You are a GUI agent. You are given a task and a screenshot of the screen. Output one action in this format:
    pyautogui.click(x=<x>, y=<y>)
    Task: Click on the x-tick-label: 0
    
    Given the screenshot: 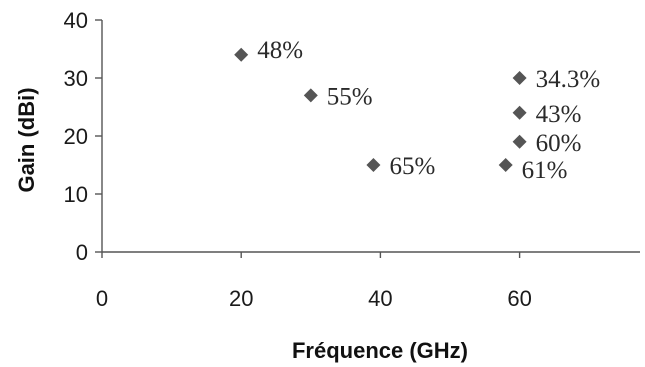 What is the action you would take?
    pyautogui.click(x=102, y=298)
    